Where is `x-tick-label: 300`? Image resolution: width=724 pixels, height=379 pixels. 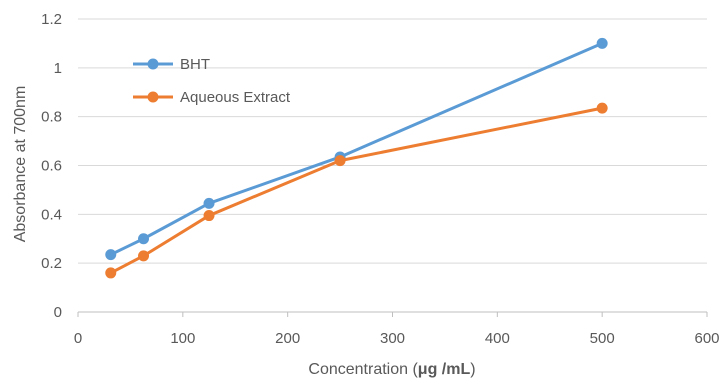
x-tick-label: 300 is located at coordinates (392, 338).